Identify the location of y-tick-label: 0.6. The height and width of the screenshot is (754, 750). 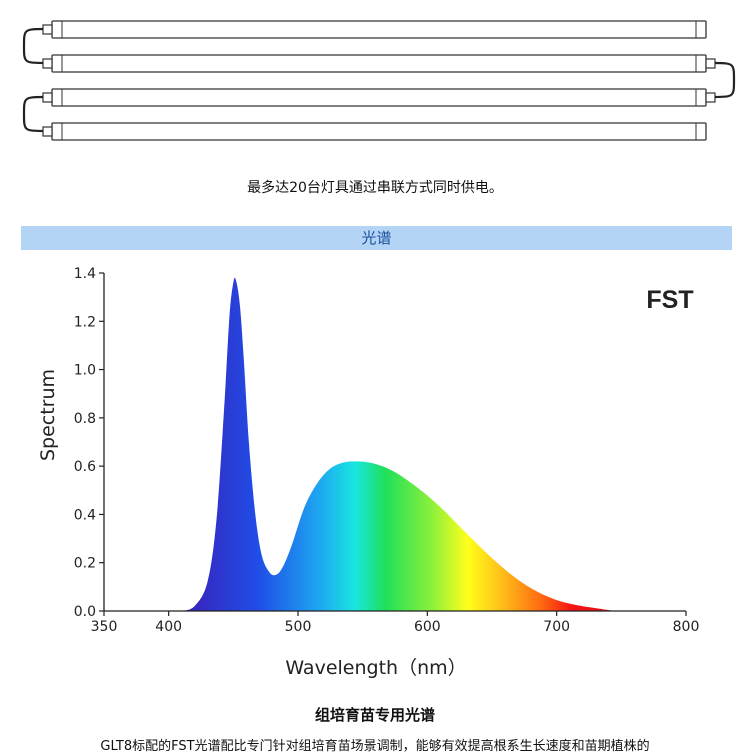
(85, 467).